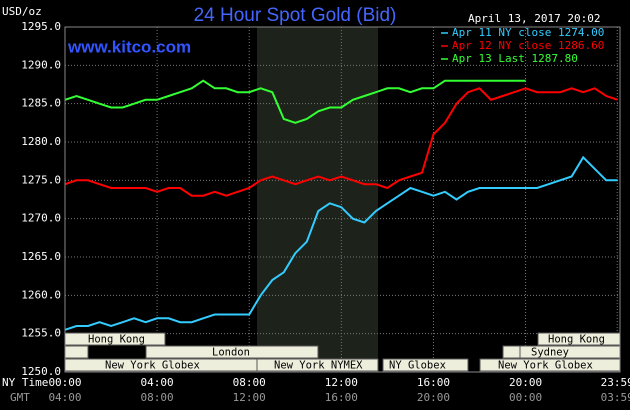 This screenshot has width=630, height=410. I want to click on session-label: New York NYMEX, so click(318, 366).